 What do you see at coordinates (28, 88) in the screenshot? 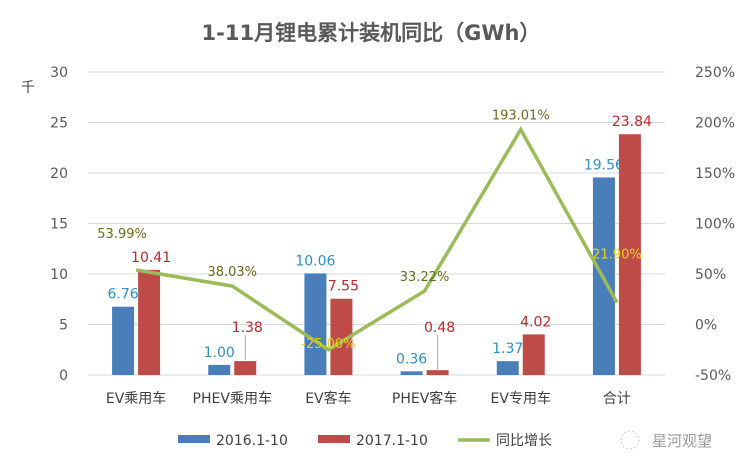
I see `y-axis-label: 千` at bounding box center [28, 88].